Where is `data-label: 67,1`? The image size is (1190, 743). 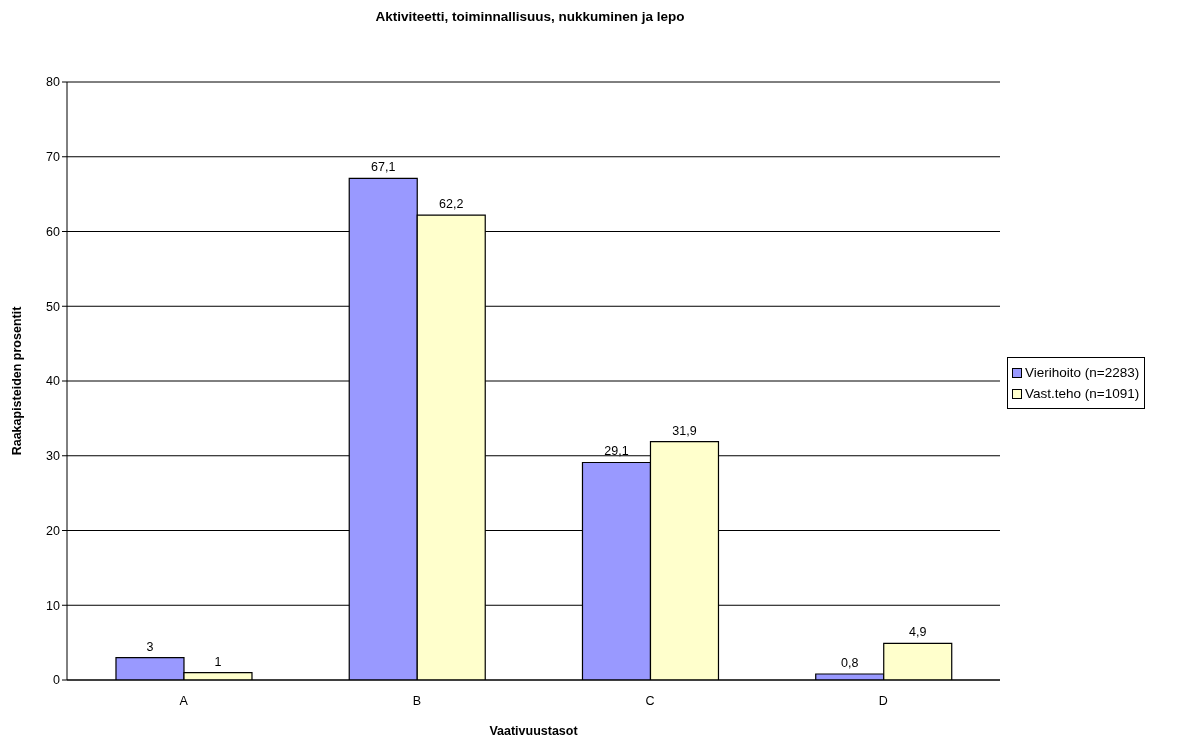
data-label: 67,1 is located at coordinates (383, 167).